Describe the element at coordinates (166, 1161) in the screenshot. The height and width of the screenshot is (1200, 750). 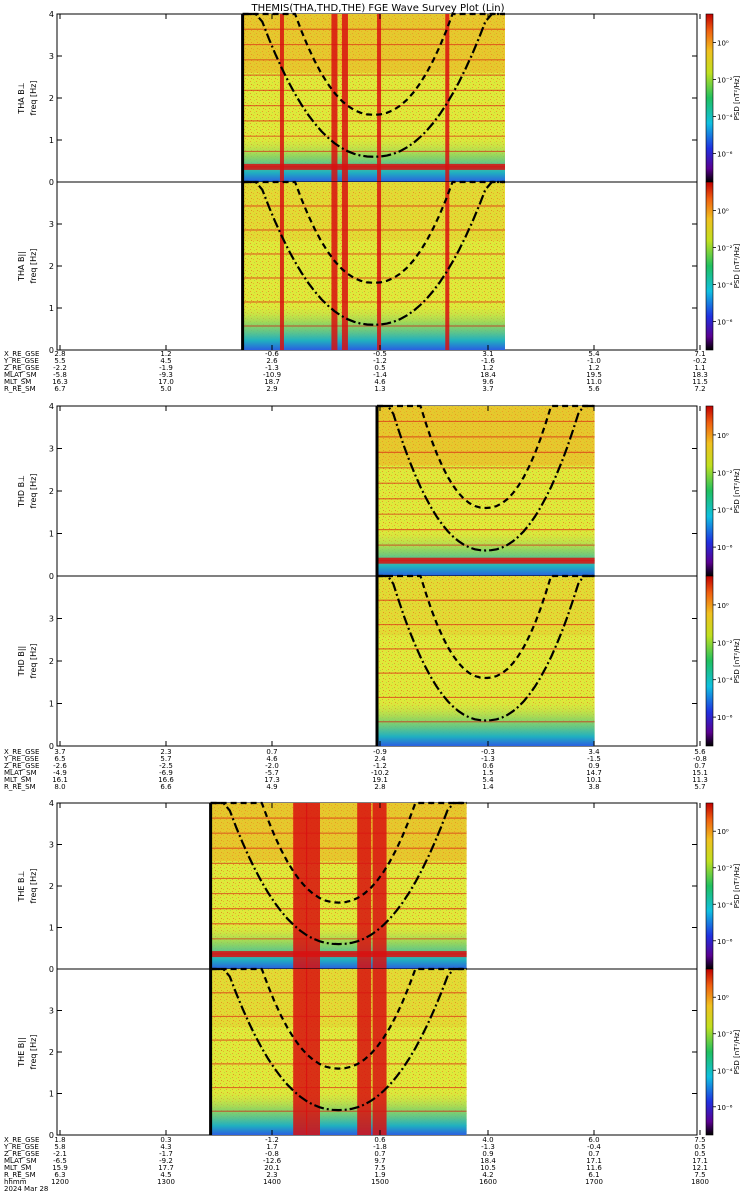
I see `ephemeris-value: -9.2` at that location.